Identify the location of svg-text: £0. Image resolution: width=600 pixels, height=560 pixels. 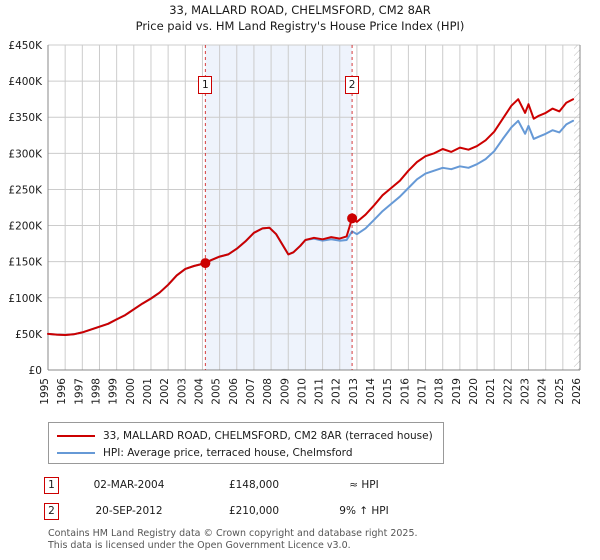
(35, 371).